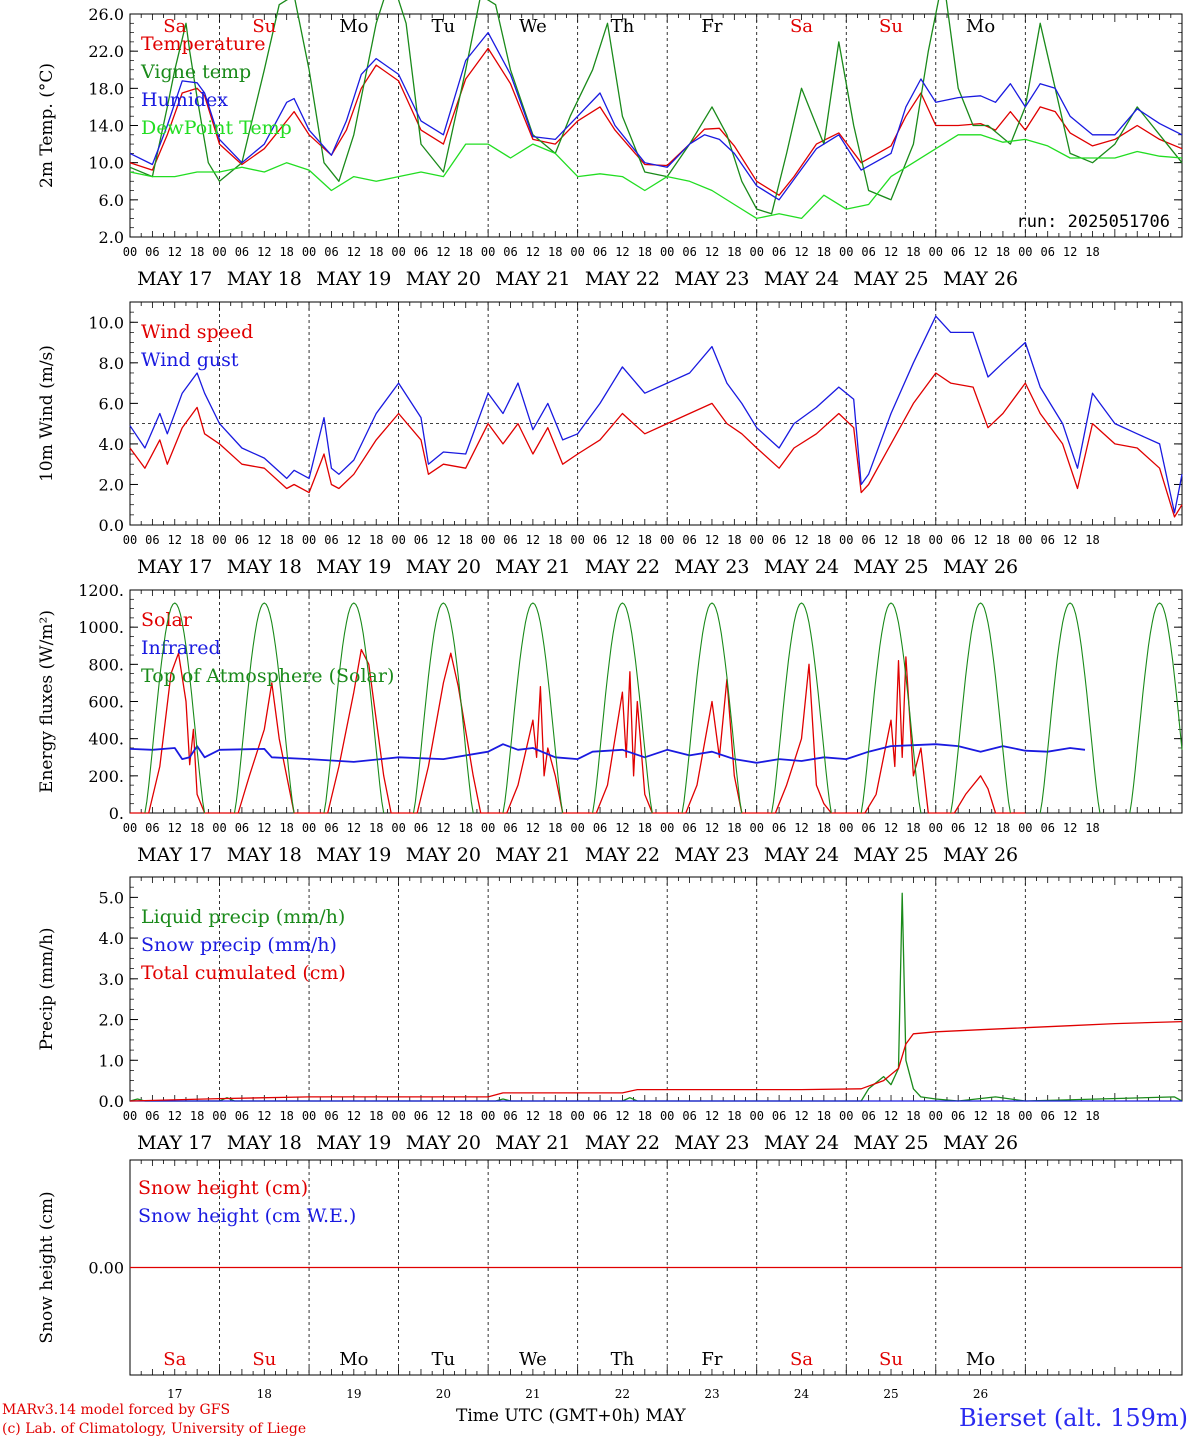  What do you see at coordinates (548, 1416) in the screenshot?
I see `x-axis-title-text: Time UTC (GMT+0h)` at bounding box center [548, 1416].